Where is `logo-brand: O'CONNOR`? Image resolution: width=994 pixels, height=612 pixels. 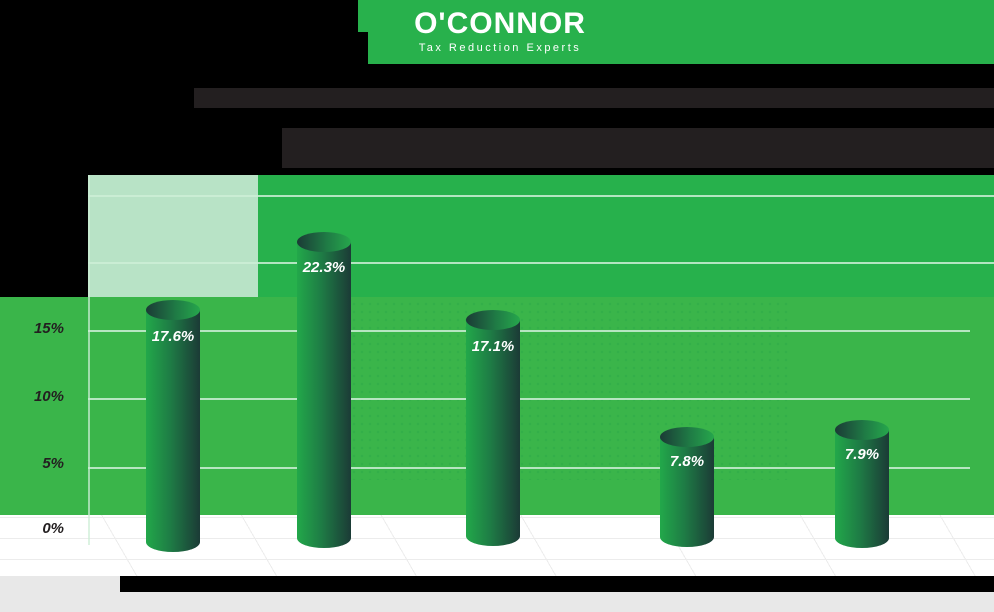
logo-brand: O'CONNOR is located at coordinates (500, 23).